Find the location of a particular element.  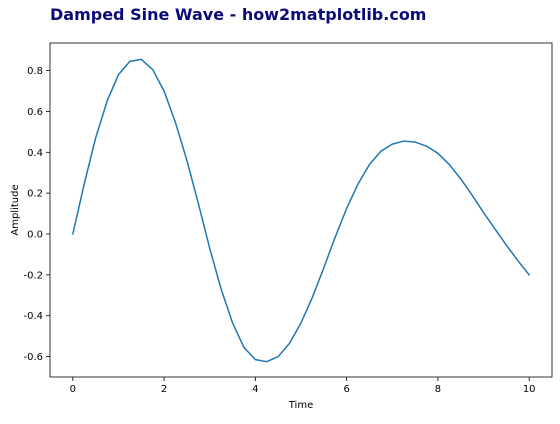

y-tick-label: 0.4 is located at coordinates (35, 153).